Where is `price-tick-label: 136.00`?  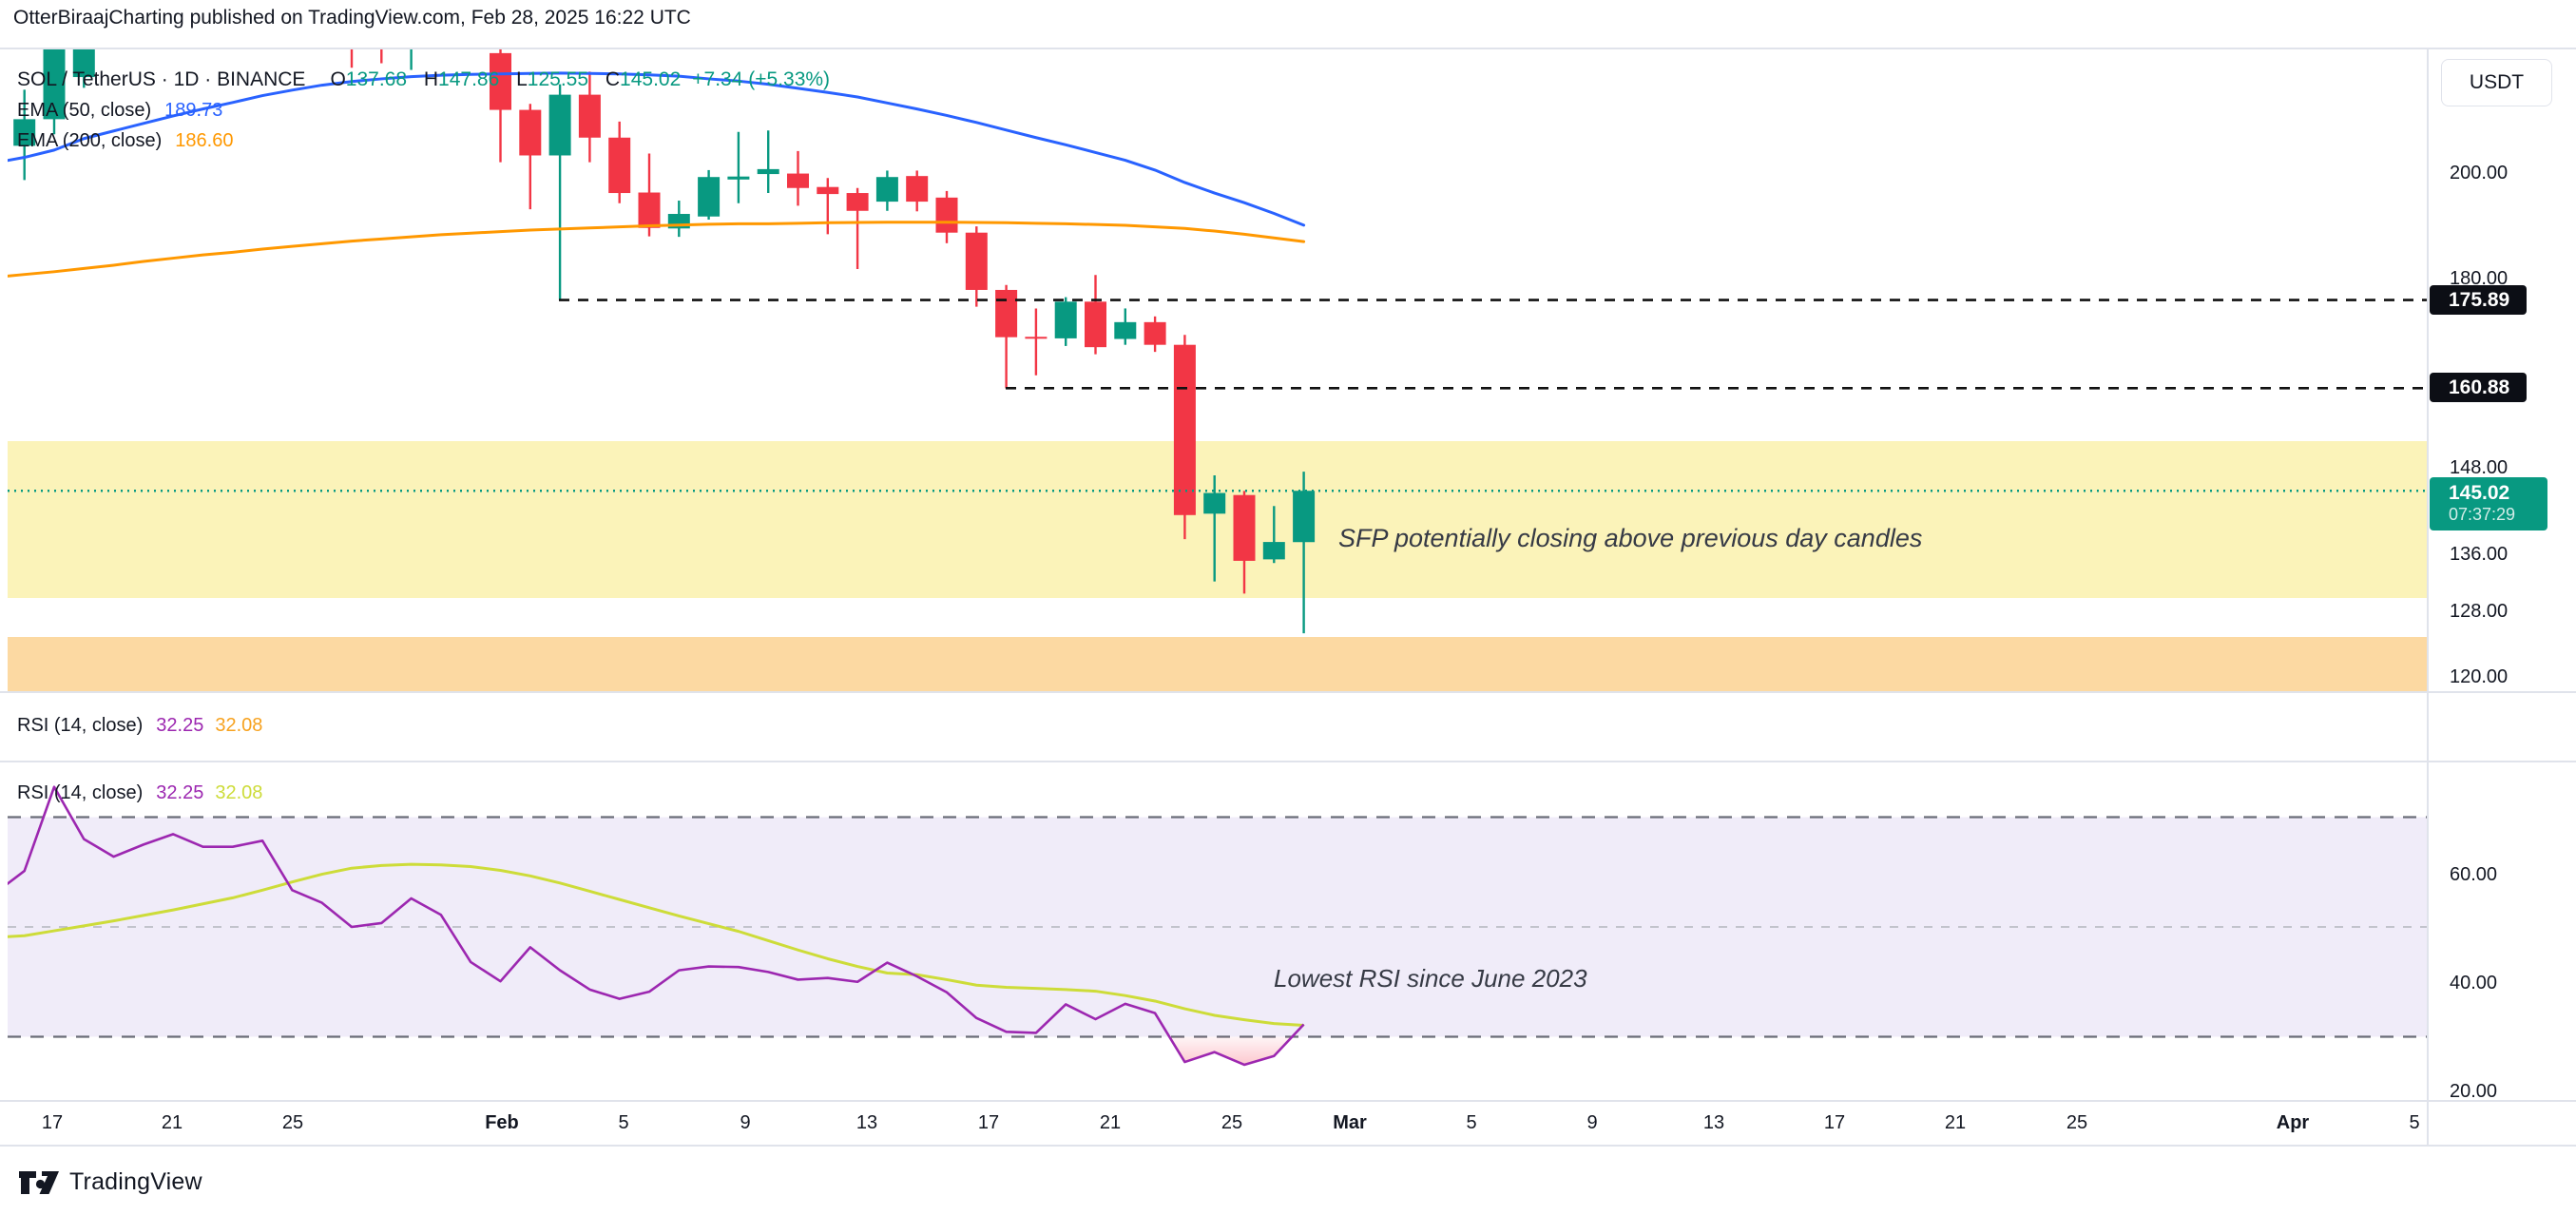
price-tick-label: 136.00 is located at coordinates (2479, 554).